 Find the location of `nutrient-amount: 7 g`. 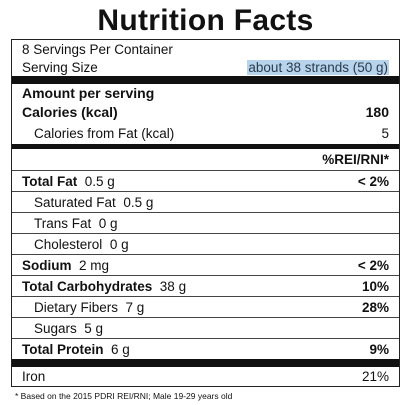

nutrient-amount: 7 g is located at coordinates (135, 307).